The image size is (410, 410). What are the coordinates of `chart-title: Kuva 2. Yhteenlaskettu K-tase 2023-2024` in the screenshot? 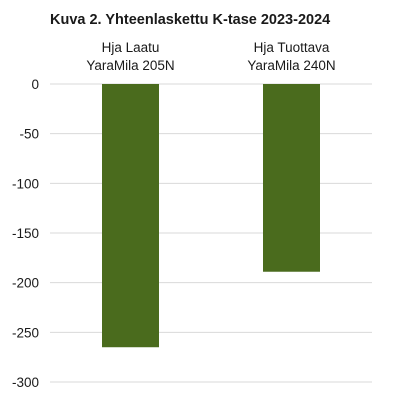 It's located at (190, 20).